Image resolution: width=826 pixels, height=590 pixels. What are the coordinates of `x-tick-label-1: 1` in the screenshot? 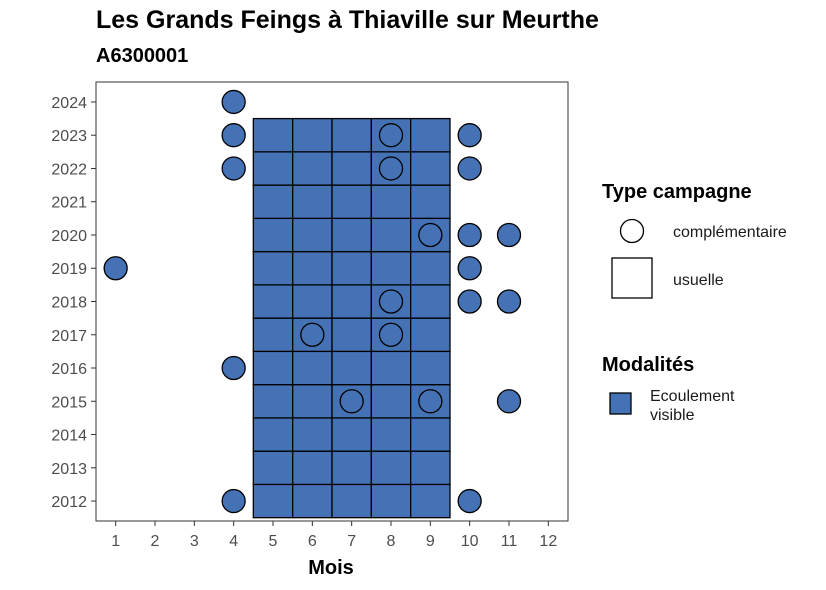 It's located at (115, 541).